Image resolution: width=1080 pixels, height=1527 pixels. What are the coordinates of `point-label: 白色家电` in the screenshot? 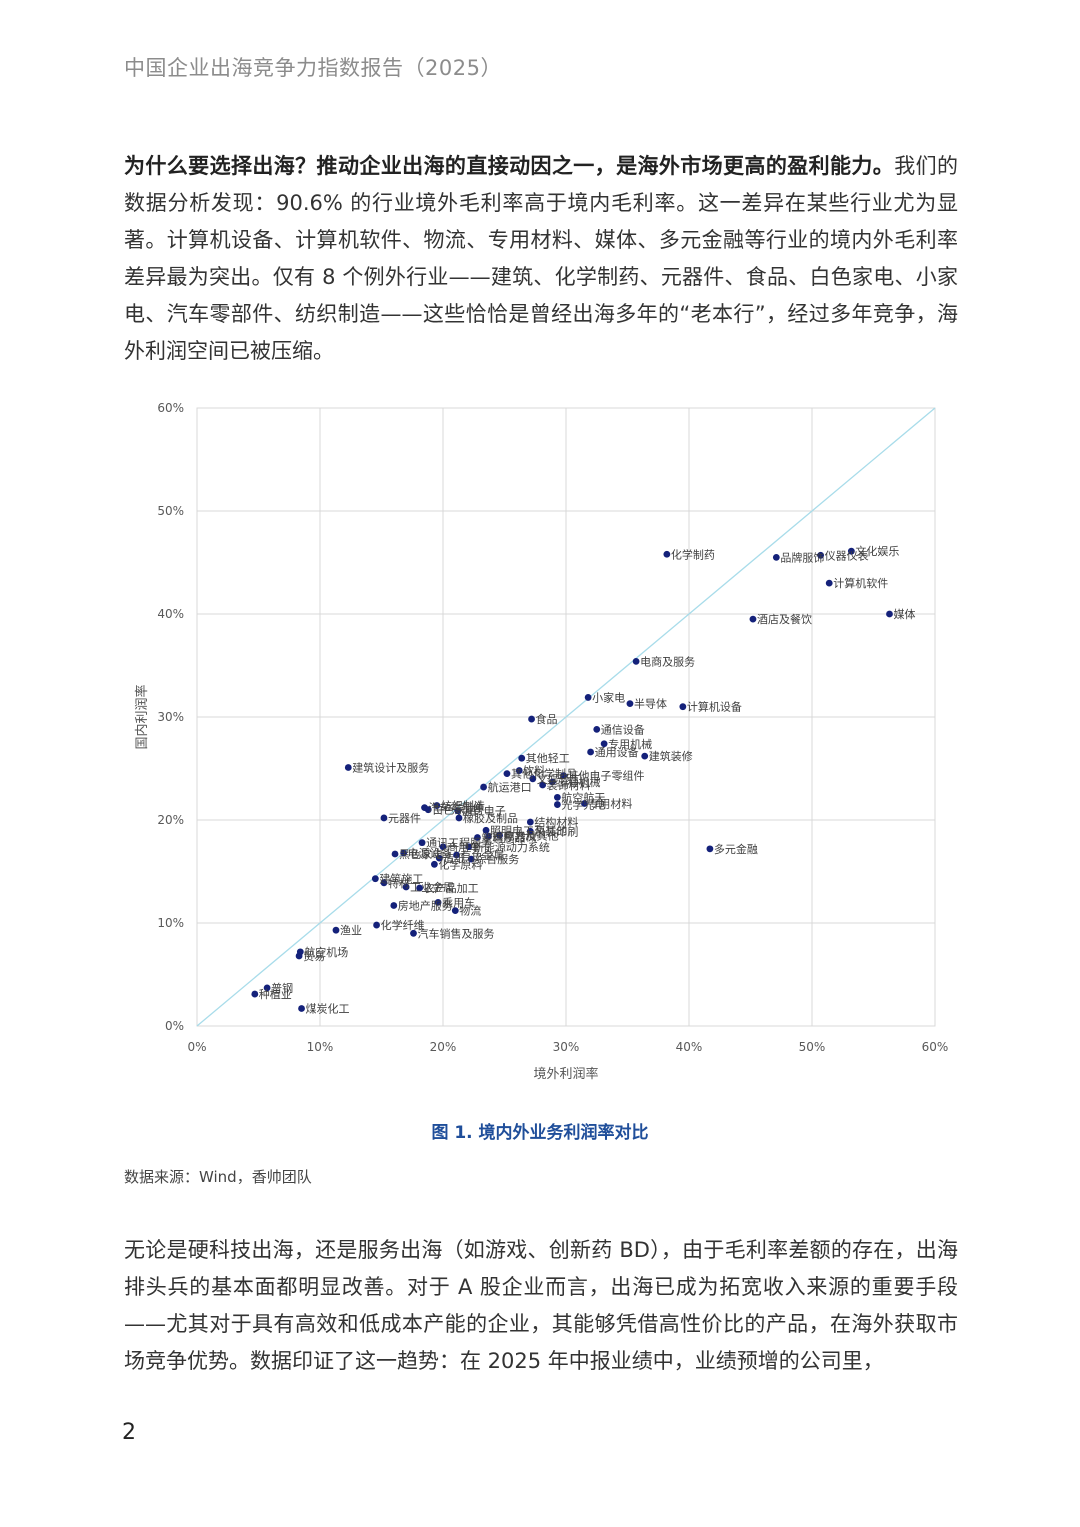 It's located at (454, 810).